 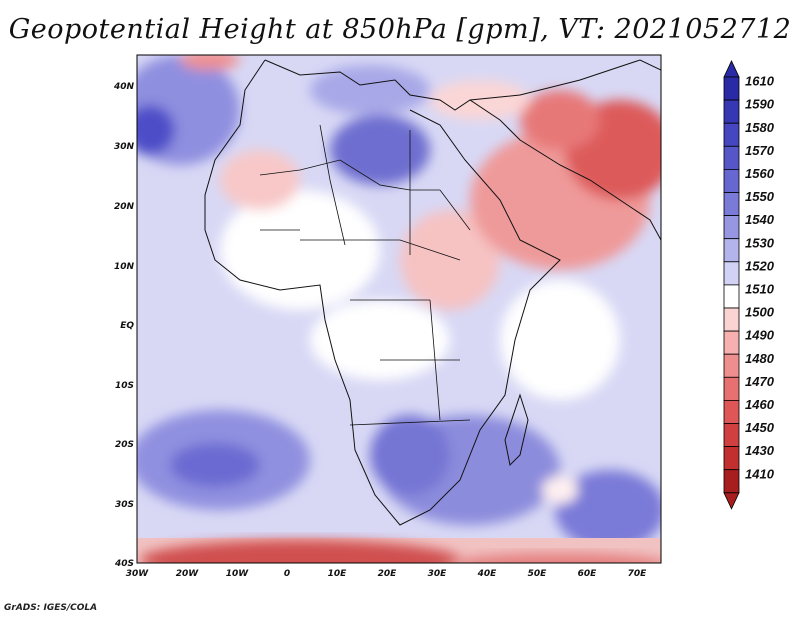 What do you see at coordinates (238, 574) in the screenshot?
I see `lon-label: 10W` at bounding box center [238, 574].